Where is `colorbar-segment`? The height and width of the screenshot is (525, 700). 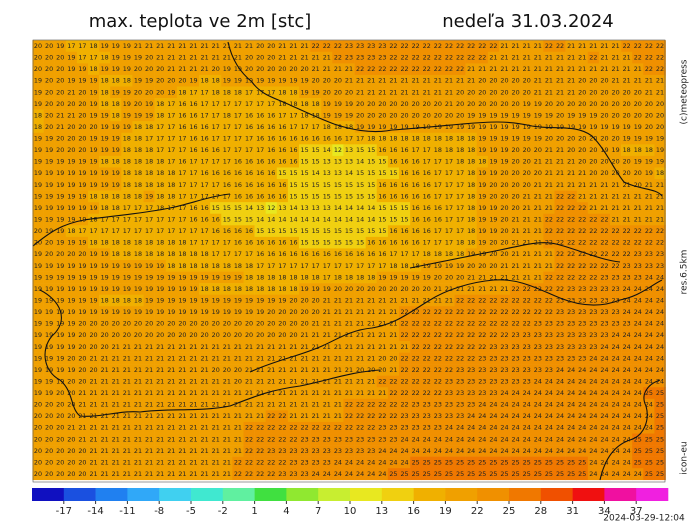 colorbar-segment is located at coordinates (525, 494).